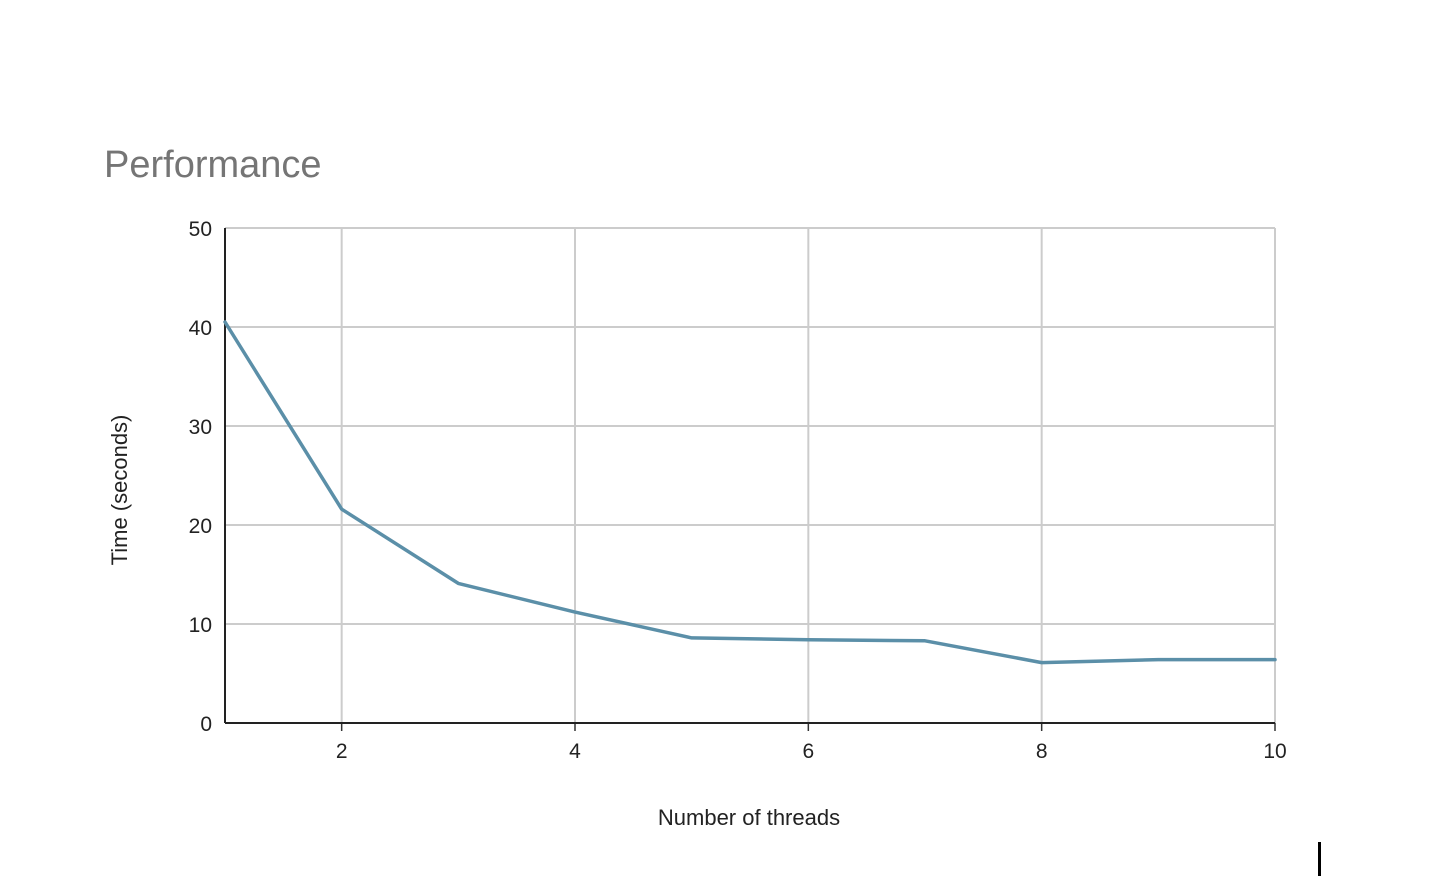 The height and width of the screenshot is (890, 1436). Describe the element at coordinates (200, 477) in the screenshot. I see `y-axis-tick-labels: 0 10 20 30 40 50` at that location.